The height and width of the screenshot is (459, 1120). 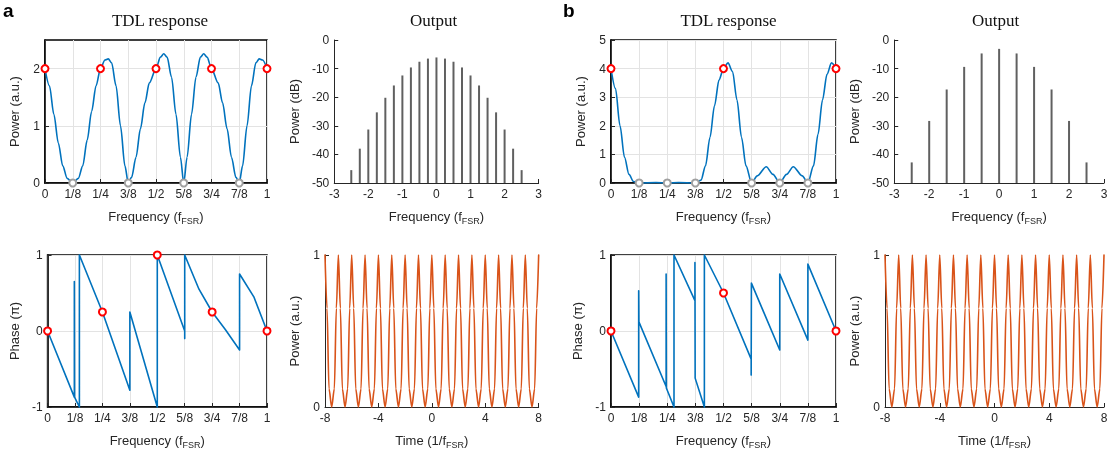 I want to click on y-tick-label: -40, so click(x=320, y=154).